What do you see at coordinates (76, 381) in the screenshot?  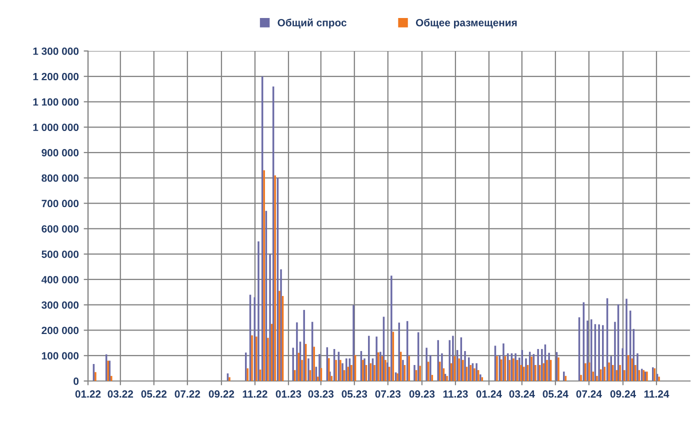 I see `y-tick-label: 0` at bounding box center [76, 381].